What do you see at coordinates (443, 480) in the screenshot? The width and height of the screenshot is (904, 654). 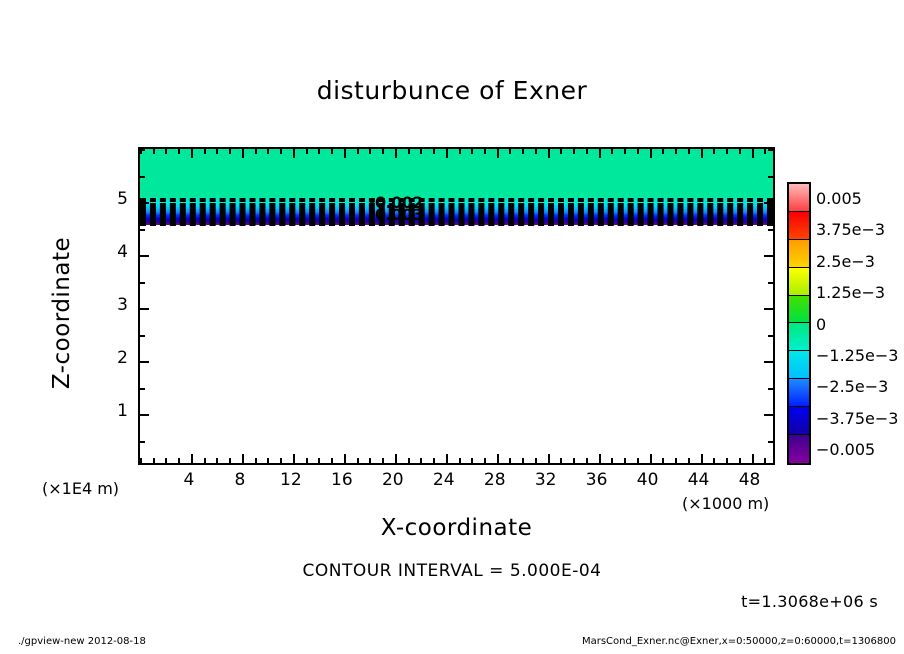 I see `x-tick-label: 24` at bounding box center [443, 480].